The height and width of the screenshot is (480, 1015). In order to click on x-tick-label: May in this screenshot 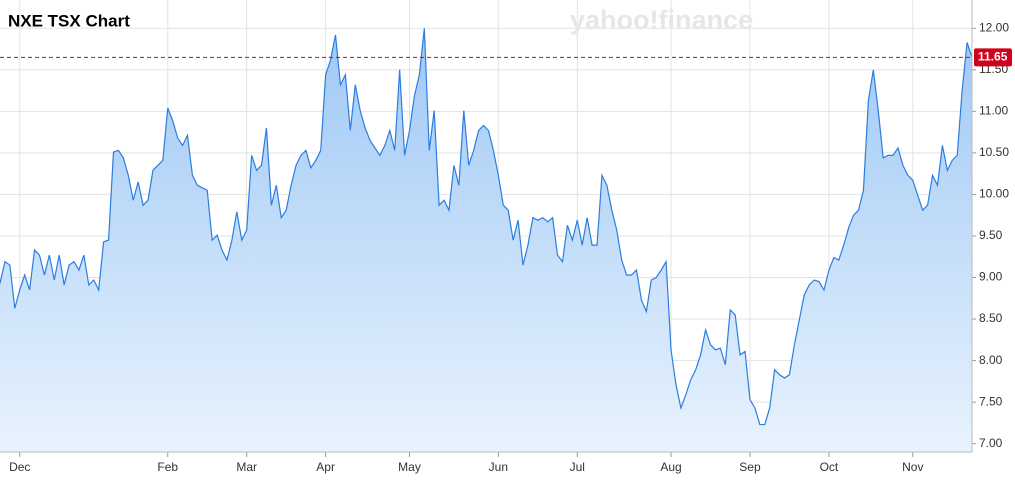, I will do `click(409, 467)`.